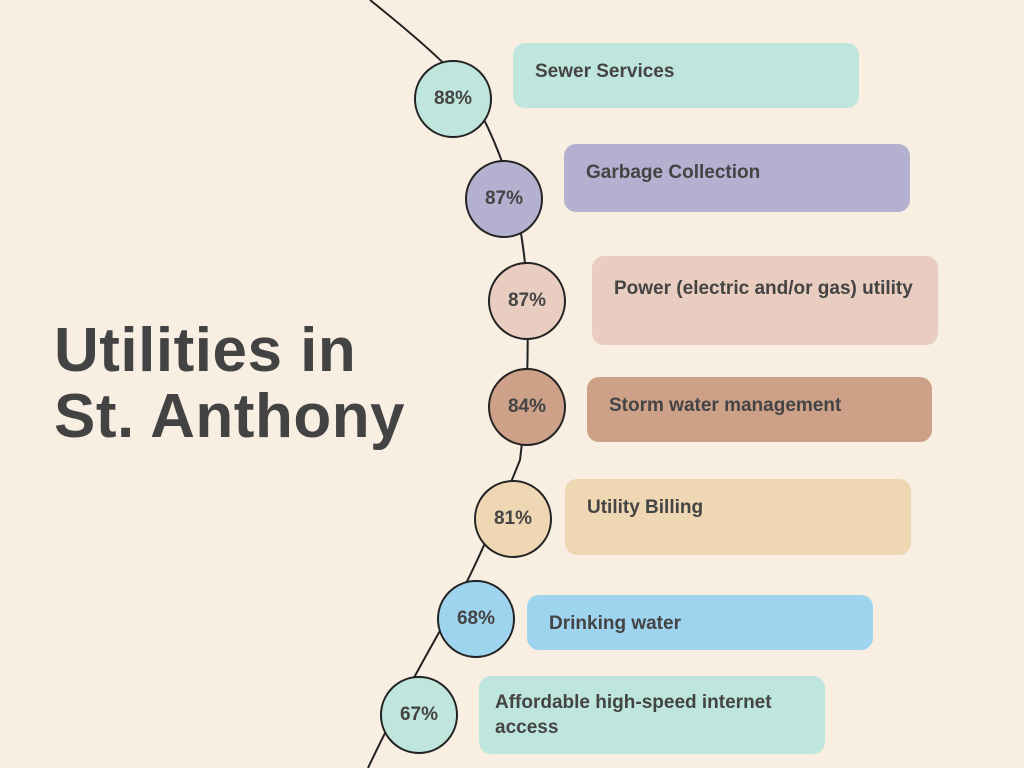 The width and height of the screenshot is (1024, 768). Describe the element at coordinates (453, 99) in the screenshot. I see `percent-node-sewer-services: 88%` at that location.